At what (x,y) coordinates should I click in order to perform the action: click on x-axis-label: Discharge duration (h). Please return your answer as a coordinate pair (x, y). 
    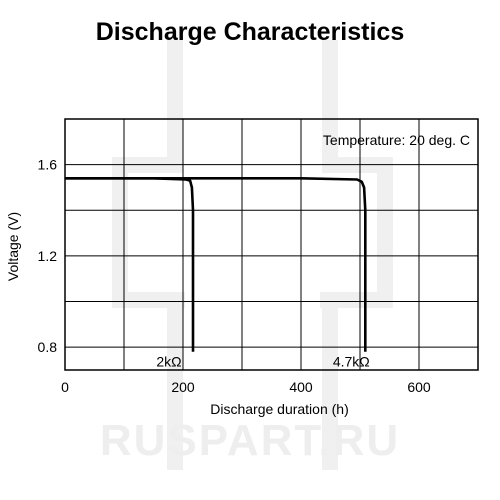
    Looking at the image, I should click on (279, 409).